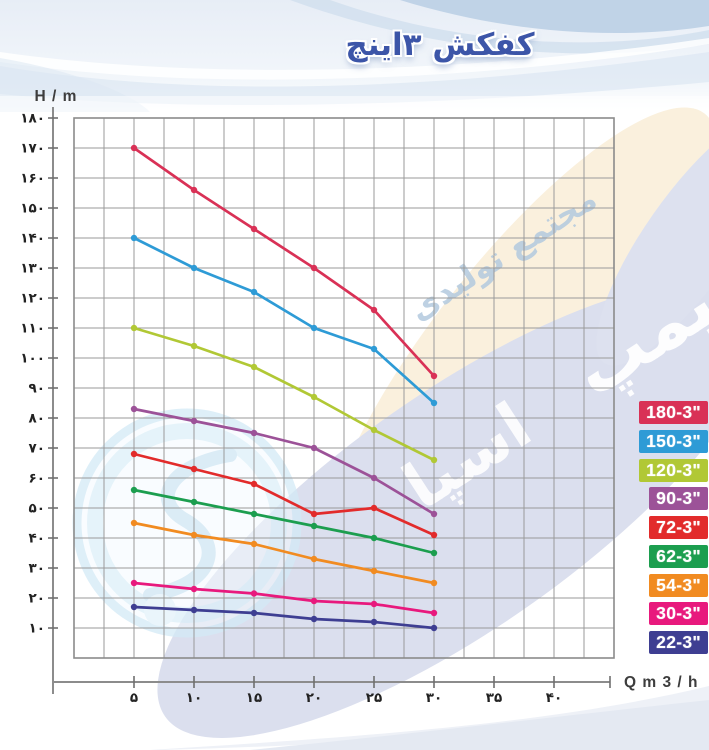  Describe the element at coordinates (32, 149) in the screenshot. I see `y-tick-label: ۱۷۰` at that location.